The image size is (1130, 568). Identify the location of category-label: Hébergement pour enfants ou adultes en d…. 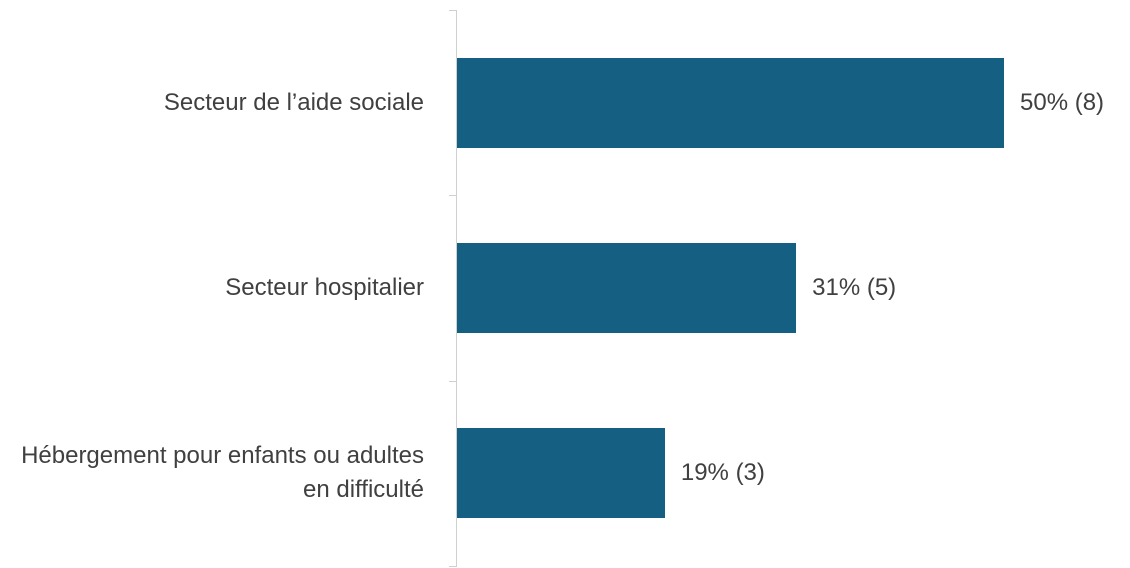
(222, 473).